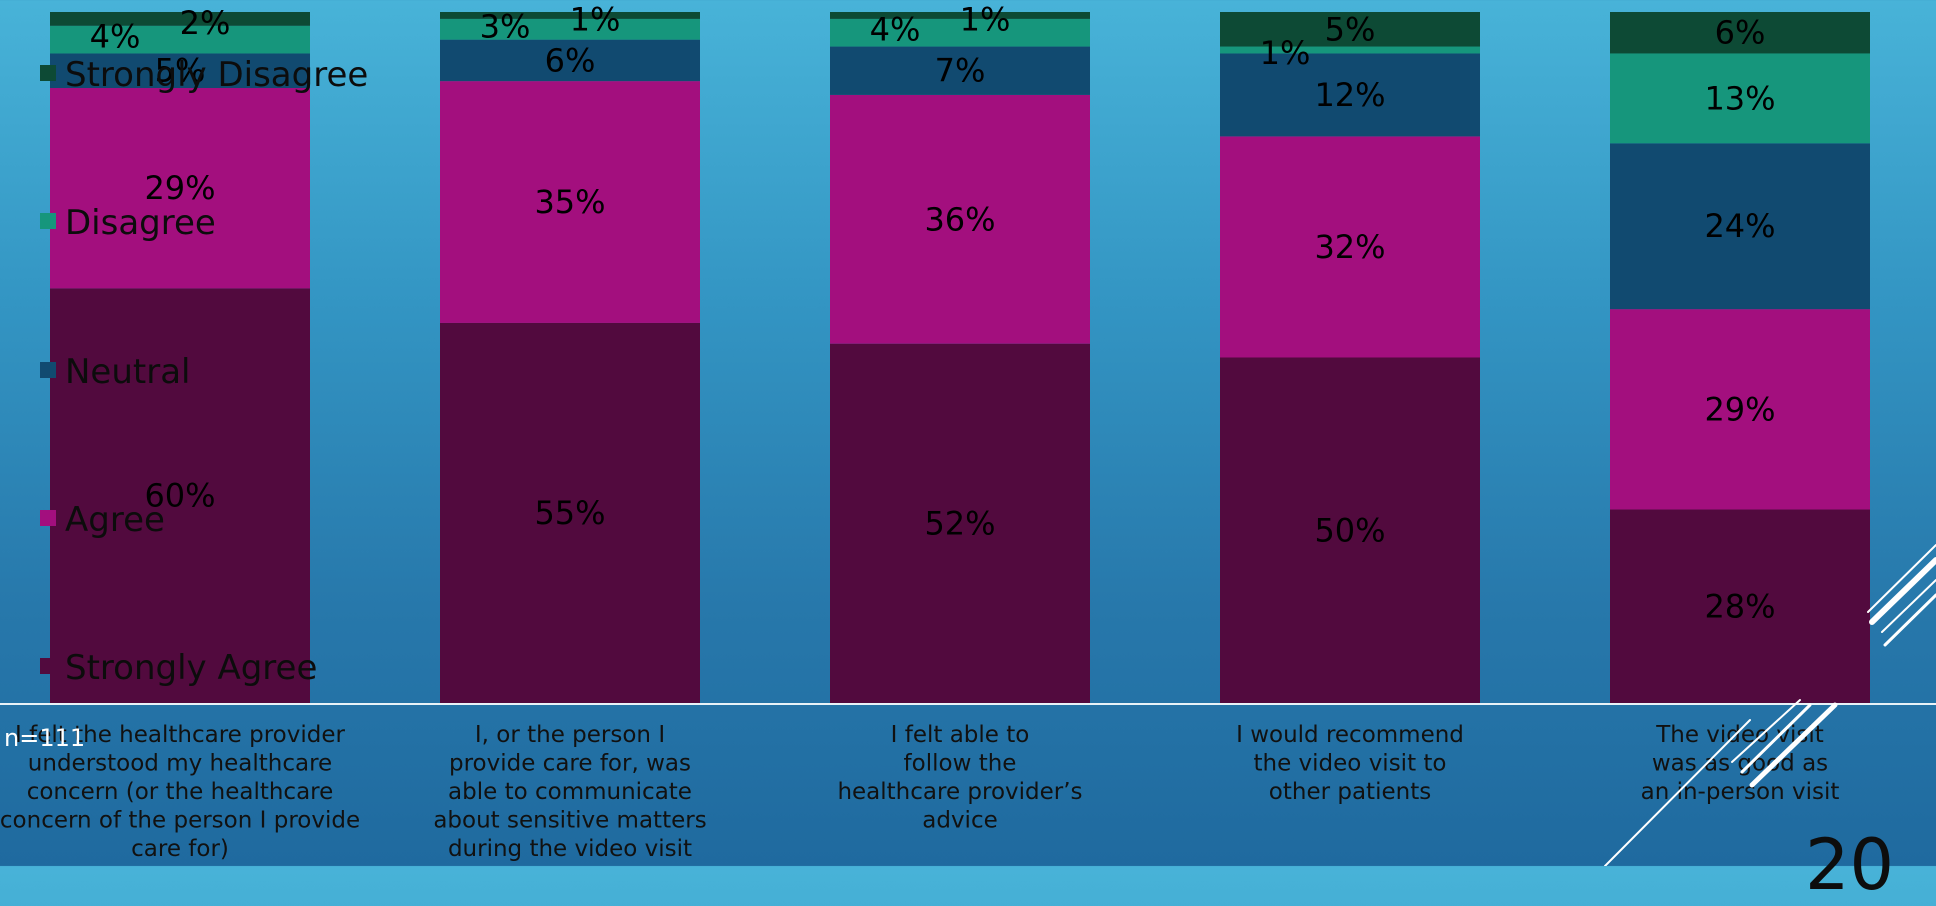 This screenshot has width=1936, height=906. What do you see at coordinates (1850, 865) in the screenshot?
I see `page-number: 20` at bounding box center [1850, 865].